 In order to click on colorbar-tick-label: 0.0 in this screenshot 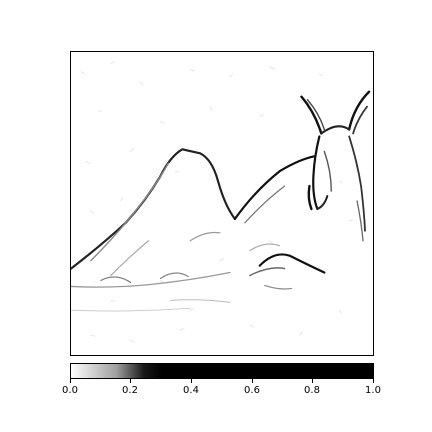, I will do `click(70, 390)`.